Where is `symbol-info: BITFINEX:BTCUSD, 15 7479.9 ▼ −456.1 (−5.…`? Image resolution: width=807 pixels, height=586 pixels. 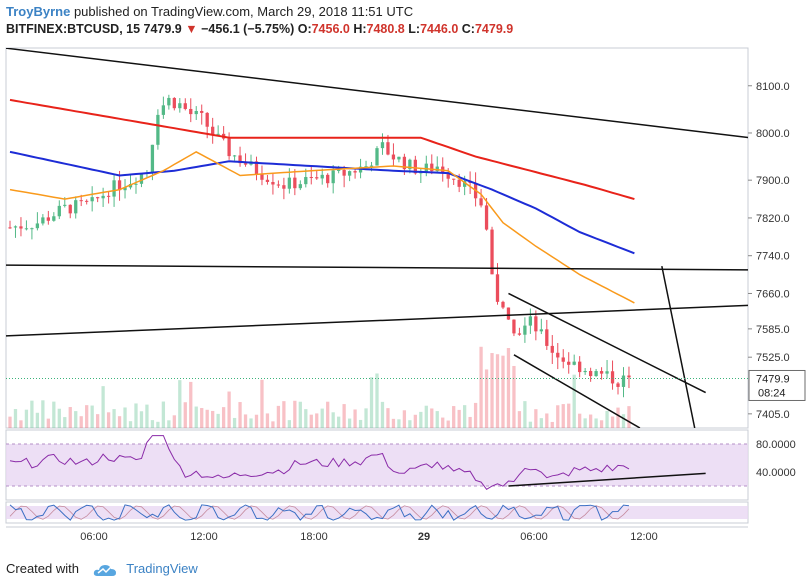 symbol-info: BITFINEX:BTCUSD, 15 7479.9 ▼ −456.1 (−5.… is located at coordinates (259, 29).